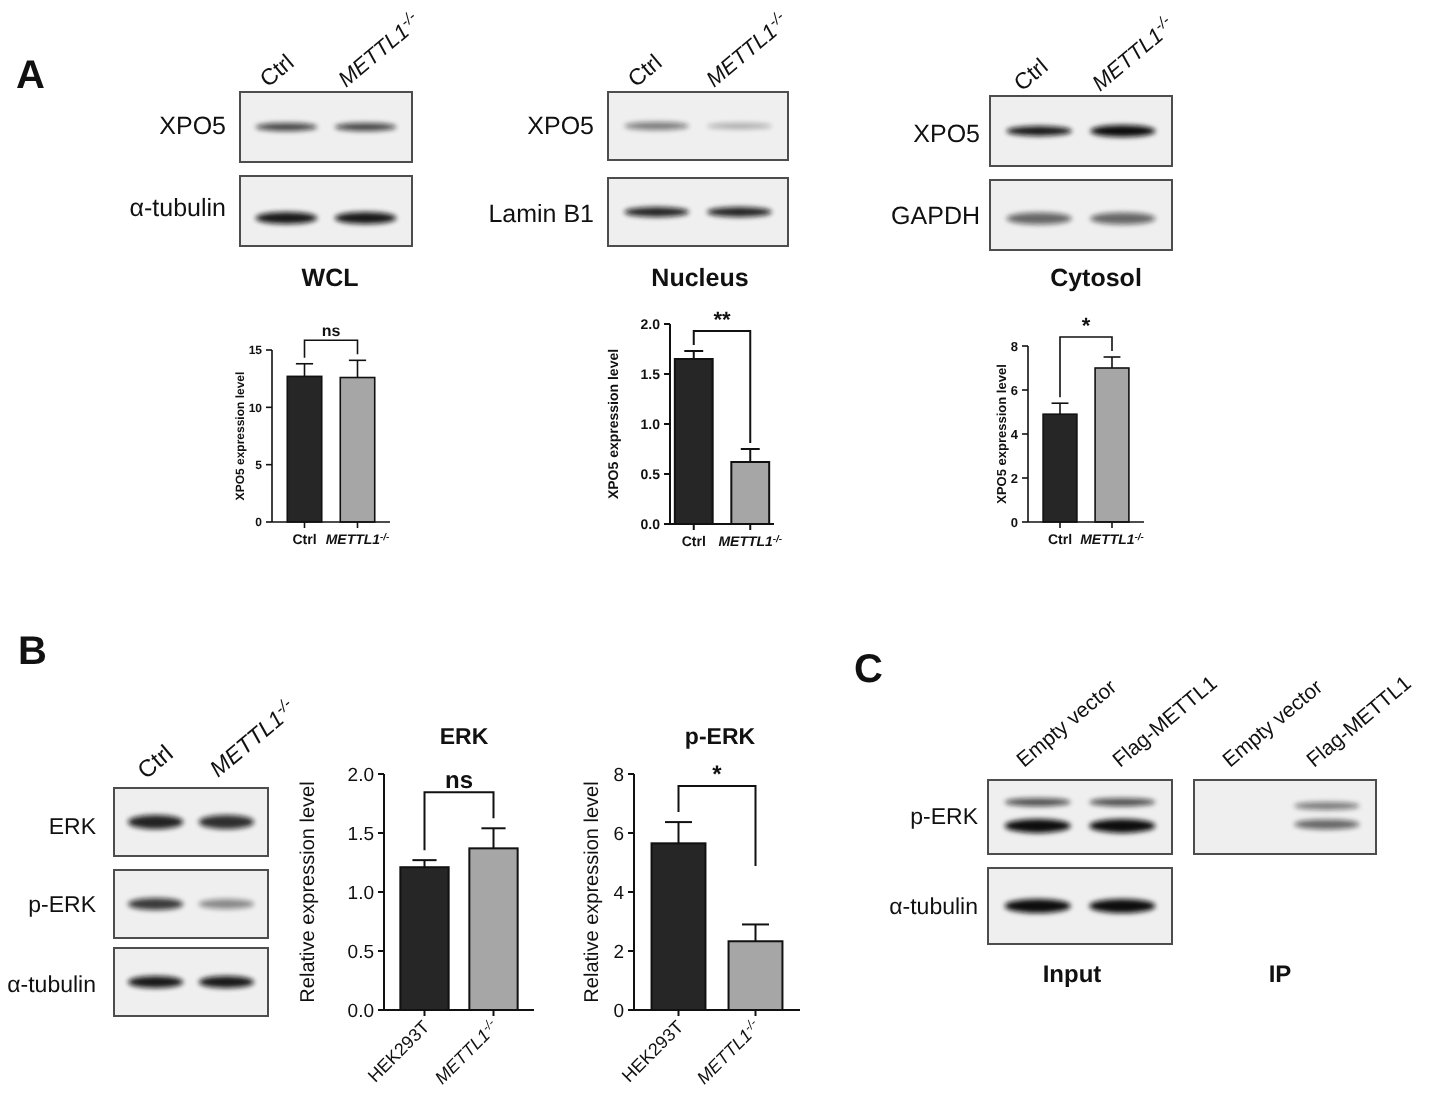 This screenshot has height=1118, width=1434. Describe the element at coordinates (618, 952) in the screenshot. I see `y-tick-label: 2` at that location.